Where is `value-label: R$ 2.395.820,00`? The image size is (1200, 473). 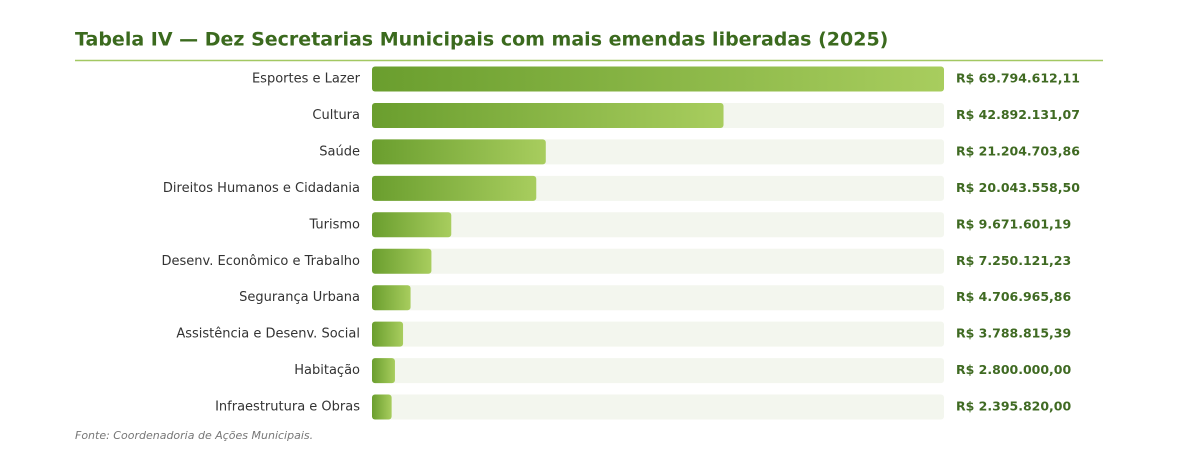
value-label: R$ 2.395.820,00 is located at coordinates (1014, 406).